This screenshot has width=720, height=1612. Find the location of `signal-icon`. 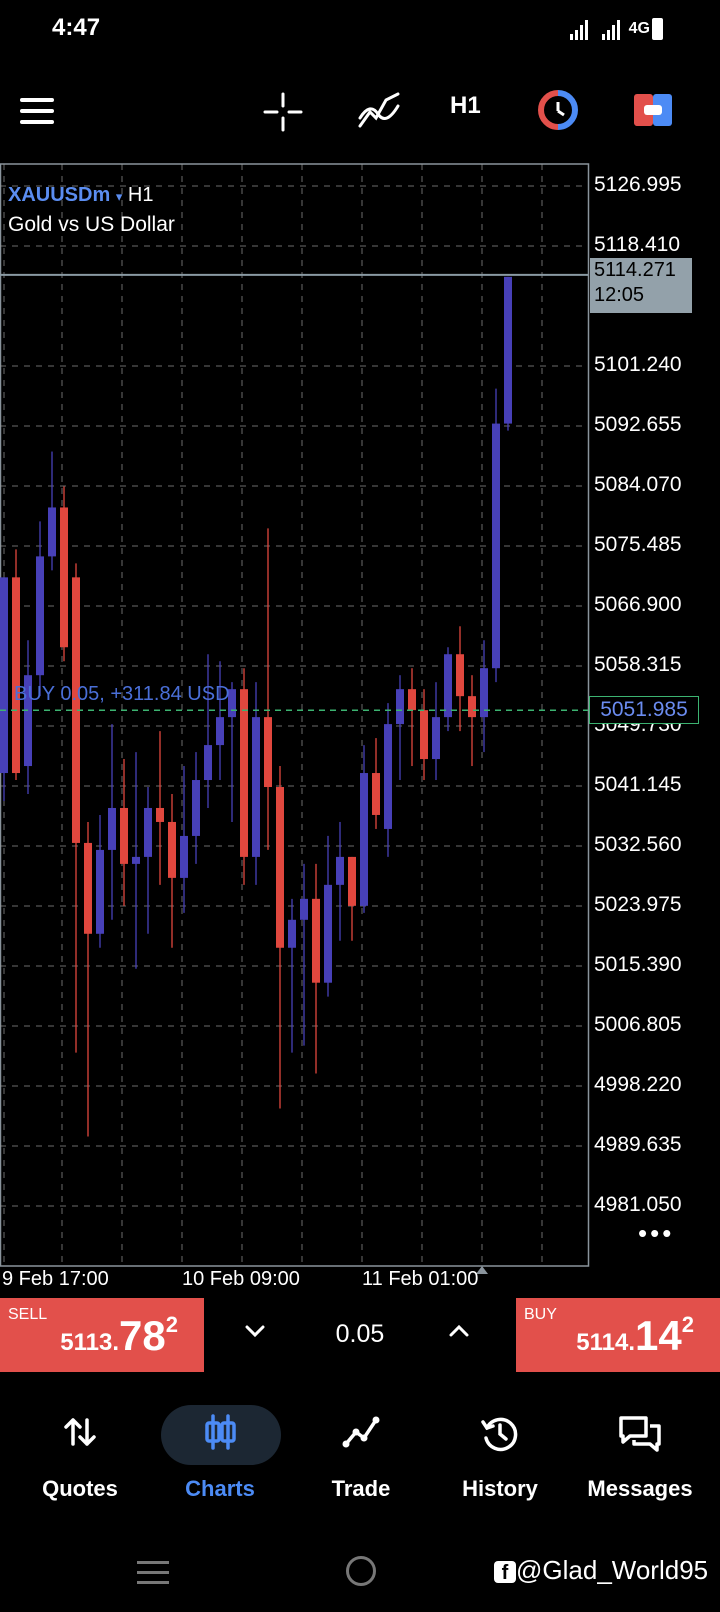

signal-icon is located at coordinates (580, 30).